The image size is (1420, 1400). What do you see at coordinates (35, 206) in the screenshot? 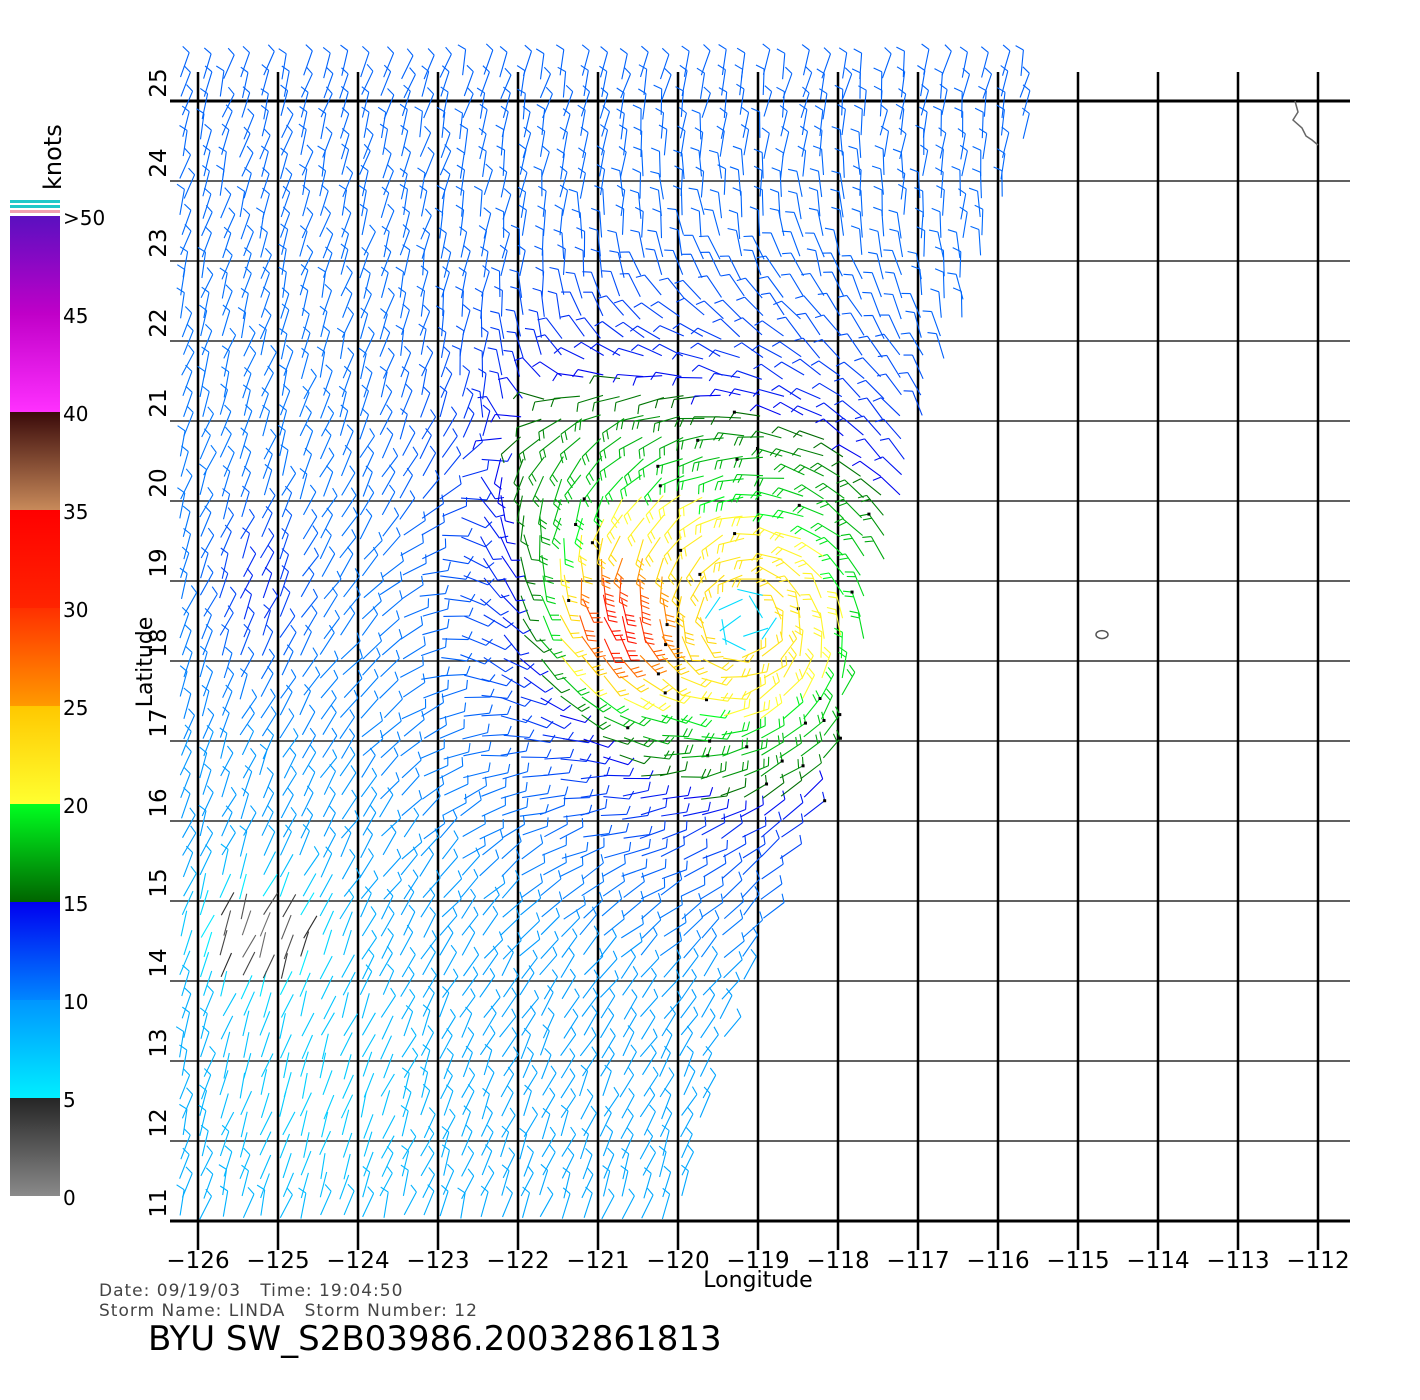
I see `colorbar-cap-cyan` at bounding box center [35, 206].